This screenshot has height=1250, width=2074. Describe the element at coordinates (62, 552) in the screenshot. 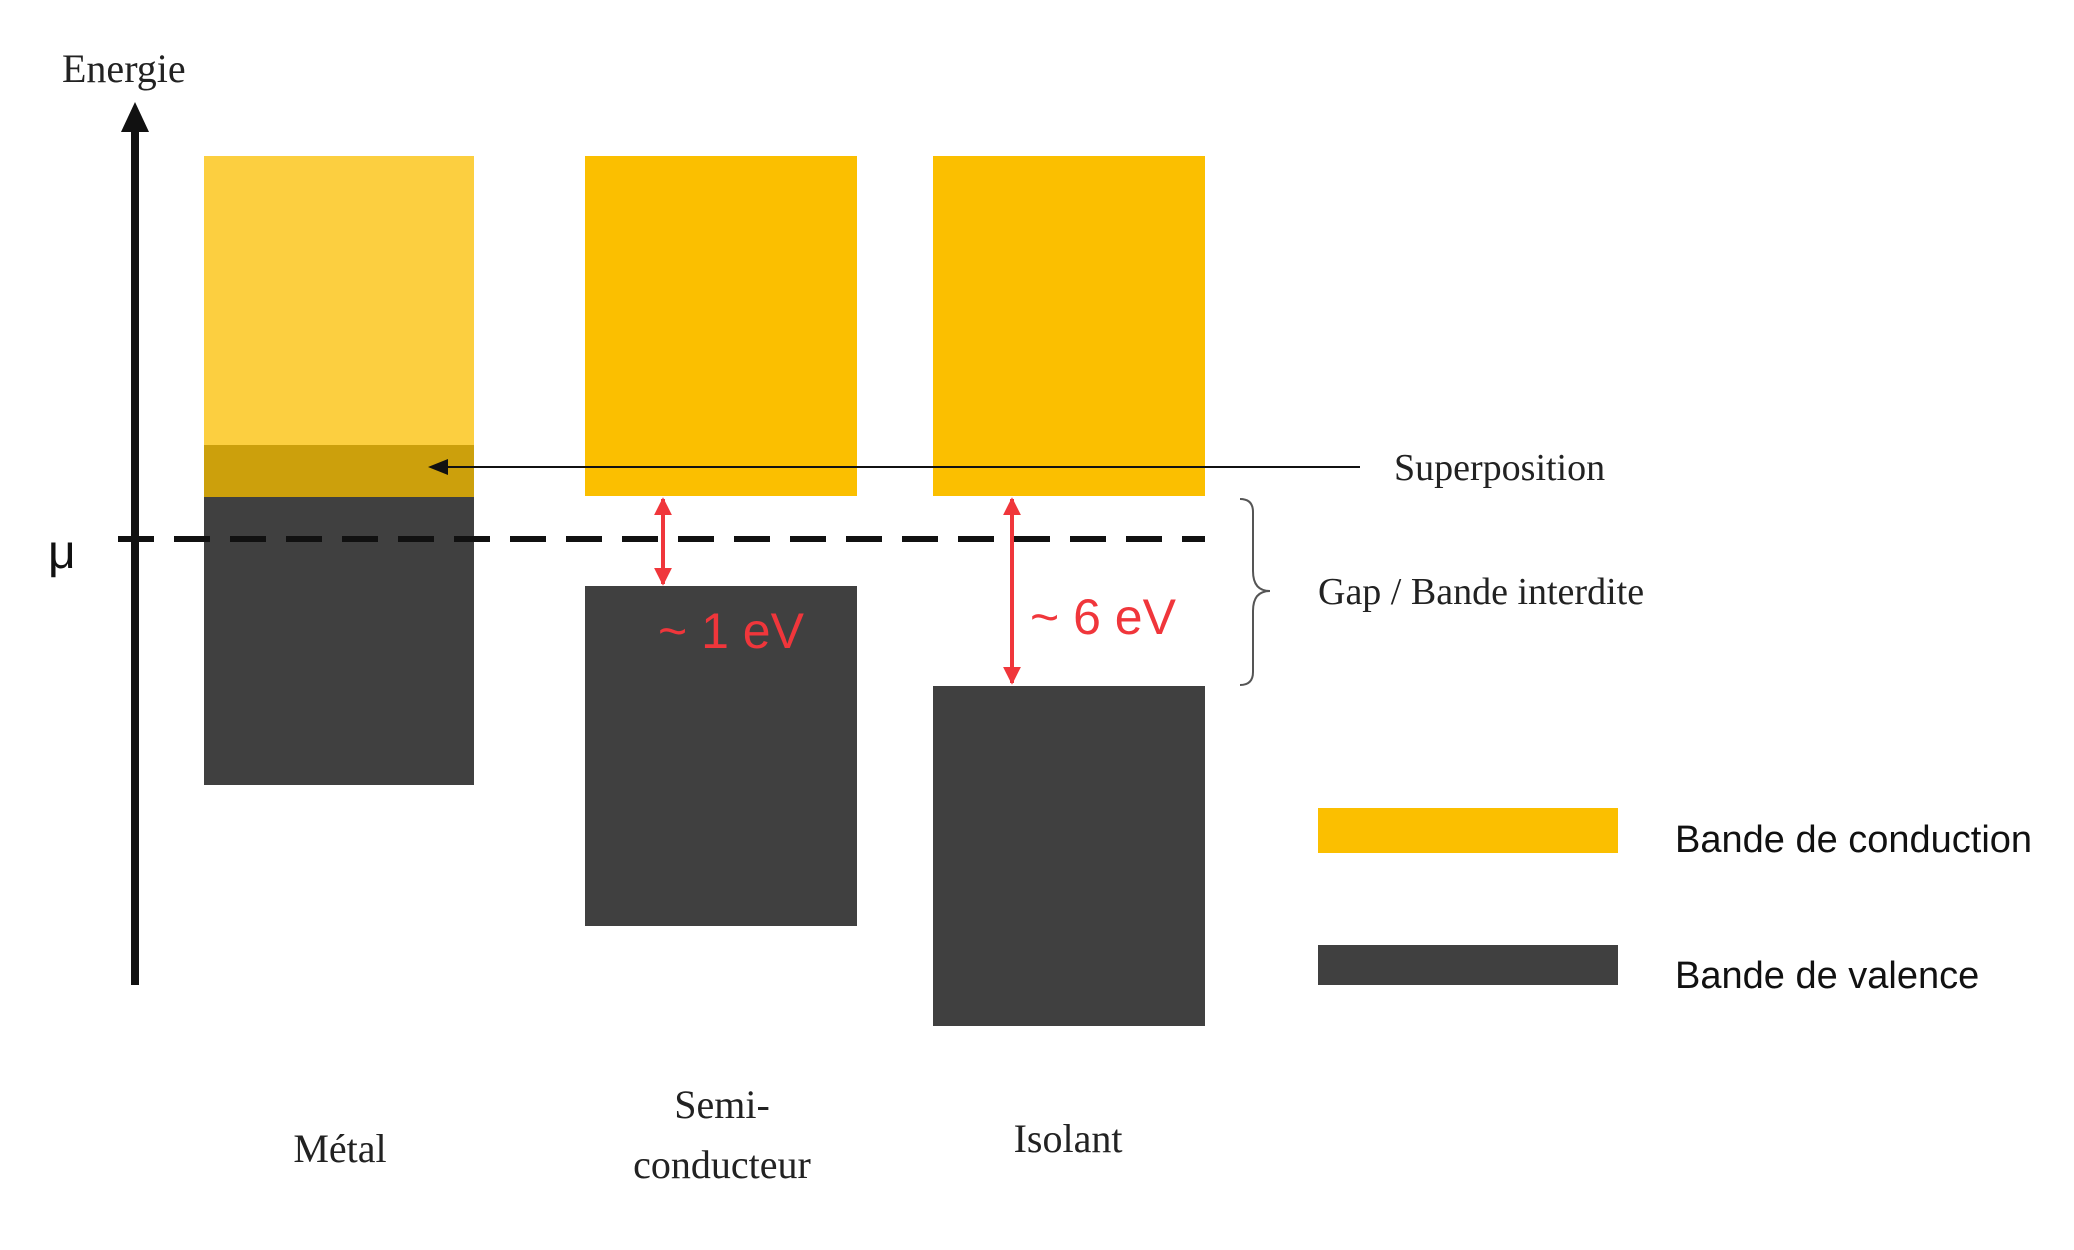

I see `mu-label: μ` at that location.